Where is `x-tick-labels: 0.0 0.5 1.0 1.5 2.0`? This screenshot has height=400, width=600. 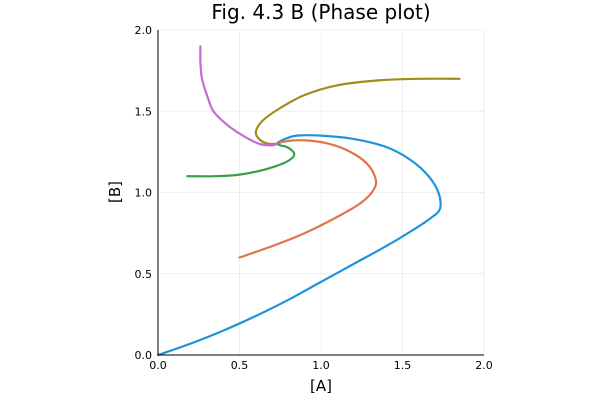 x-tick-labels: 0.0 0.5 1.0 1.5 2.0 is located at coordinates (321, 365).